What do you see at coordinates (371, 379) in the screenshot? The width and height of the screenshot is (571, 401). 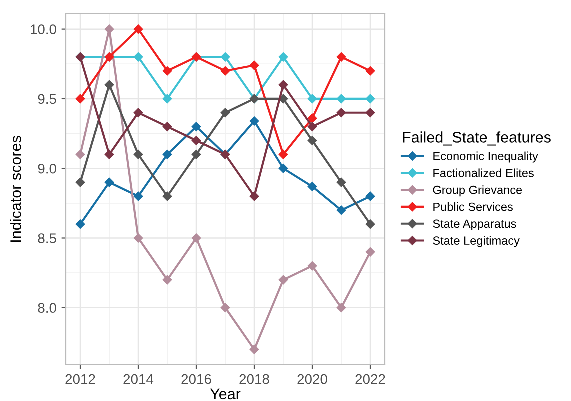 I see `x-tick-label: 2022` at bounding box center [371, 379].